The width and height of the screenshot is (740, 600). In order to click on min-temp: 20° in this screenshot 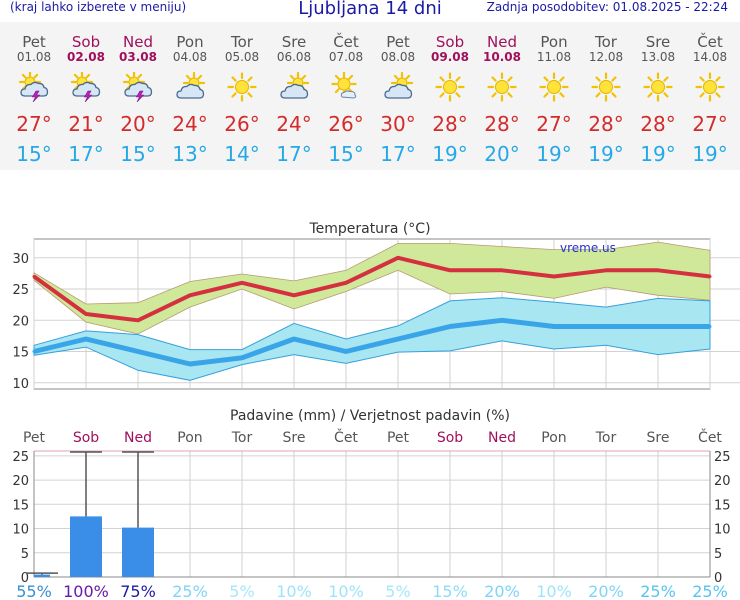, I will do `click(502, 154)`.